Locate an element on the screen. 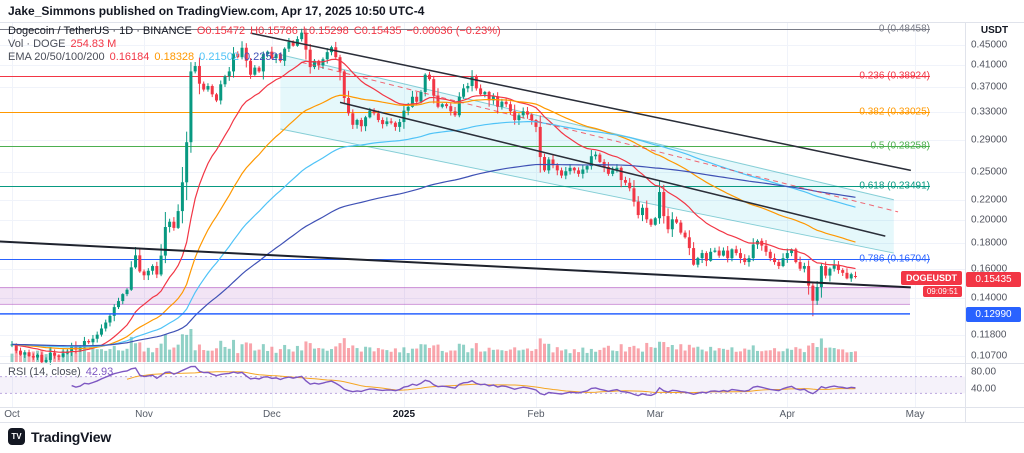 This screenshot has width=1024, height=453. price-tick-label: 0.20000 is located at coordinates (989, 220).